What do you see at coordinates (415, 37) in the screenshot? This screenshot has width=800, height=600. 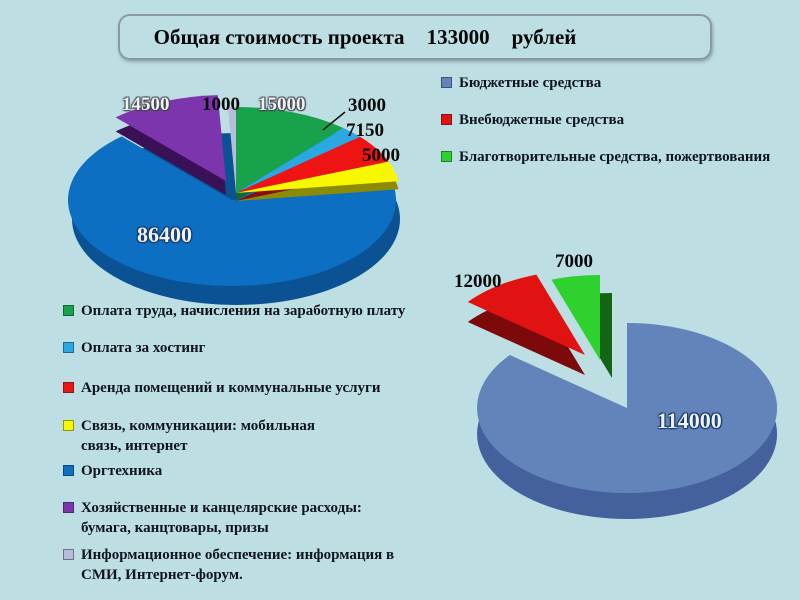 I see `slide-title: Общая стоимость проекта 133000 рублей` at bounding box center [415, 37].